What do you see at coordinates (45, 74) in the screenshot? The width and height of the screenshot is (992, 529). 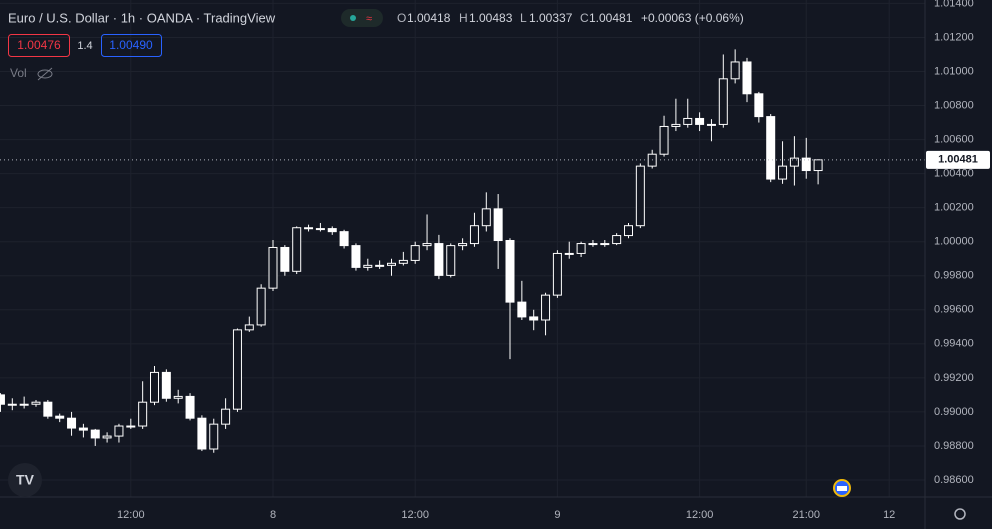 I see `hide-icon` at bounding box center [45, 74].